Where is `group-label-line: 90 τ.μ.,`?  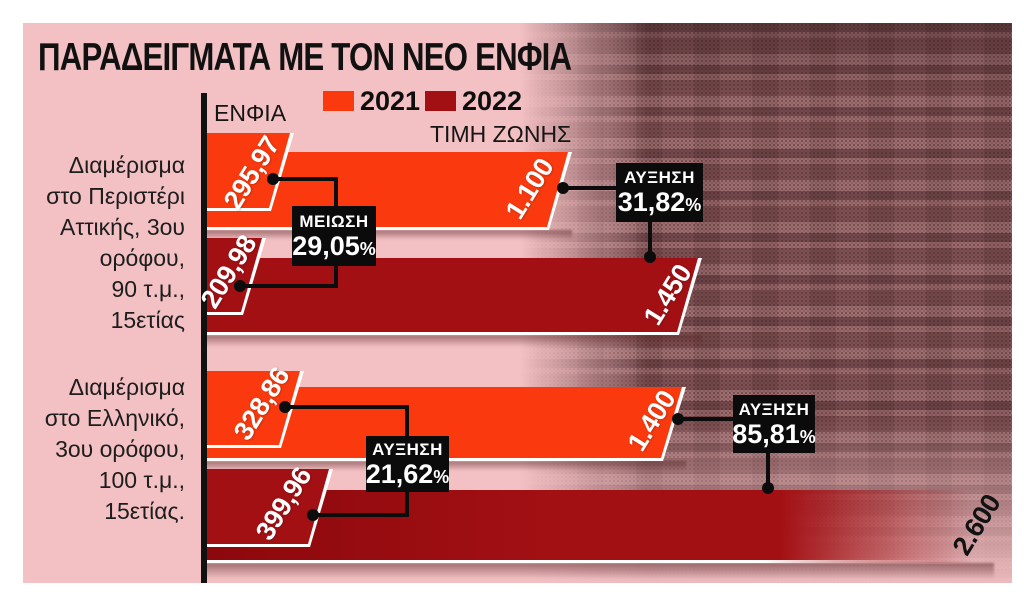 group-label-line: 90 τ.μ., is located at coordinates (148, 289).